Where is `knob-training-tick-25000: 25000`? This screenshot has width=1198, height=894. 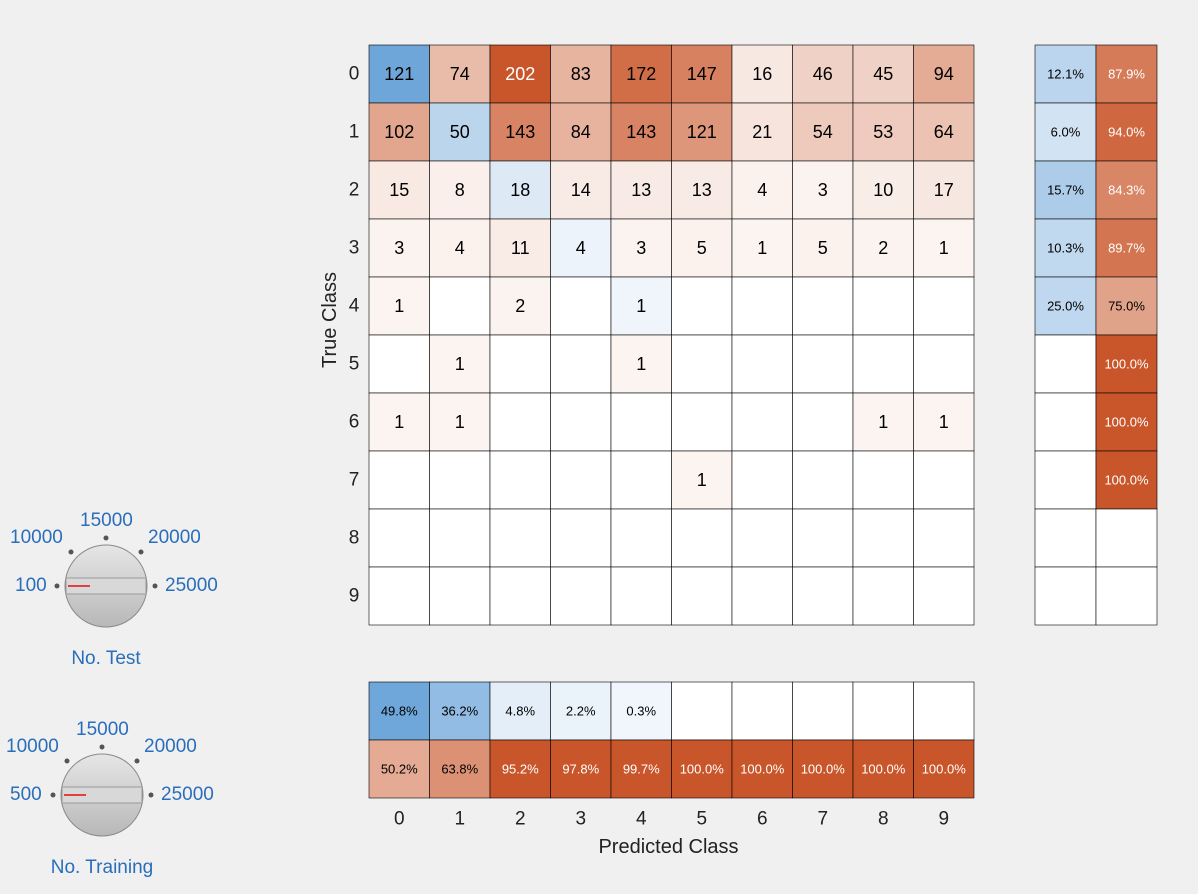 knob-training-tick-25000: 25000 is located at coordinates (187, 794).